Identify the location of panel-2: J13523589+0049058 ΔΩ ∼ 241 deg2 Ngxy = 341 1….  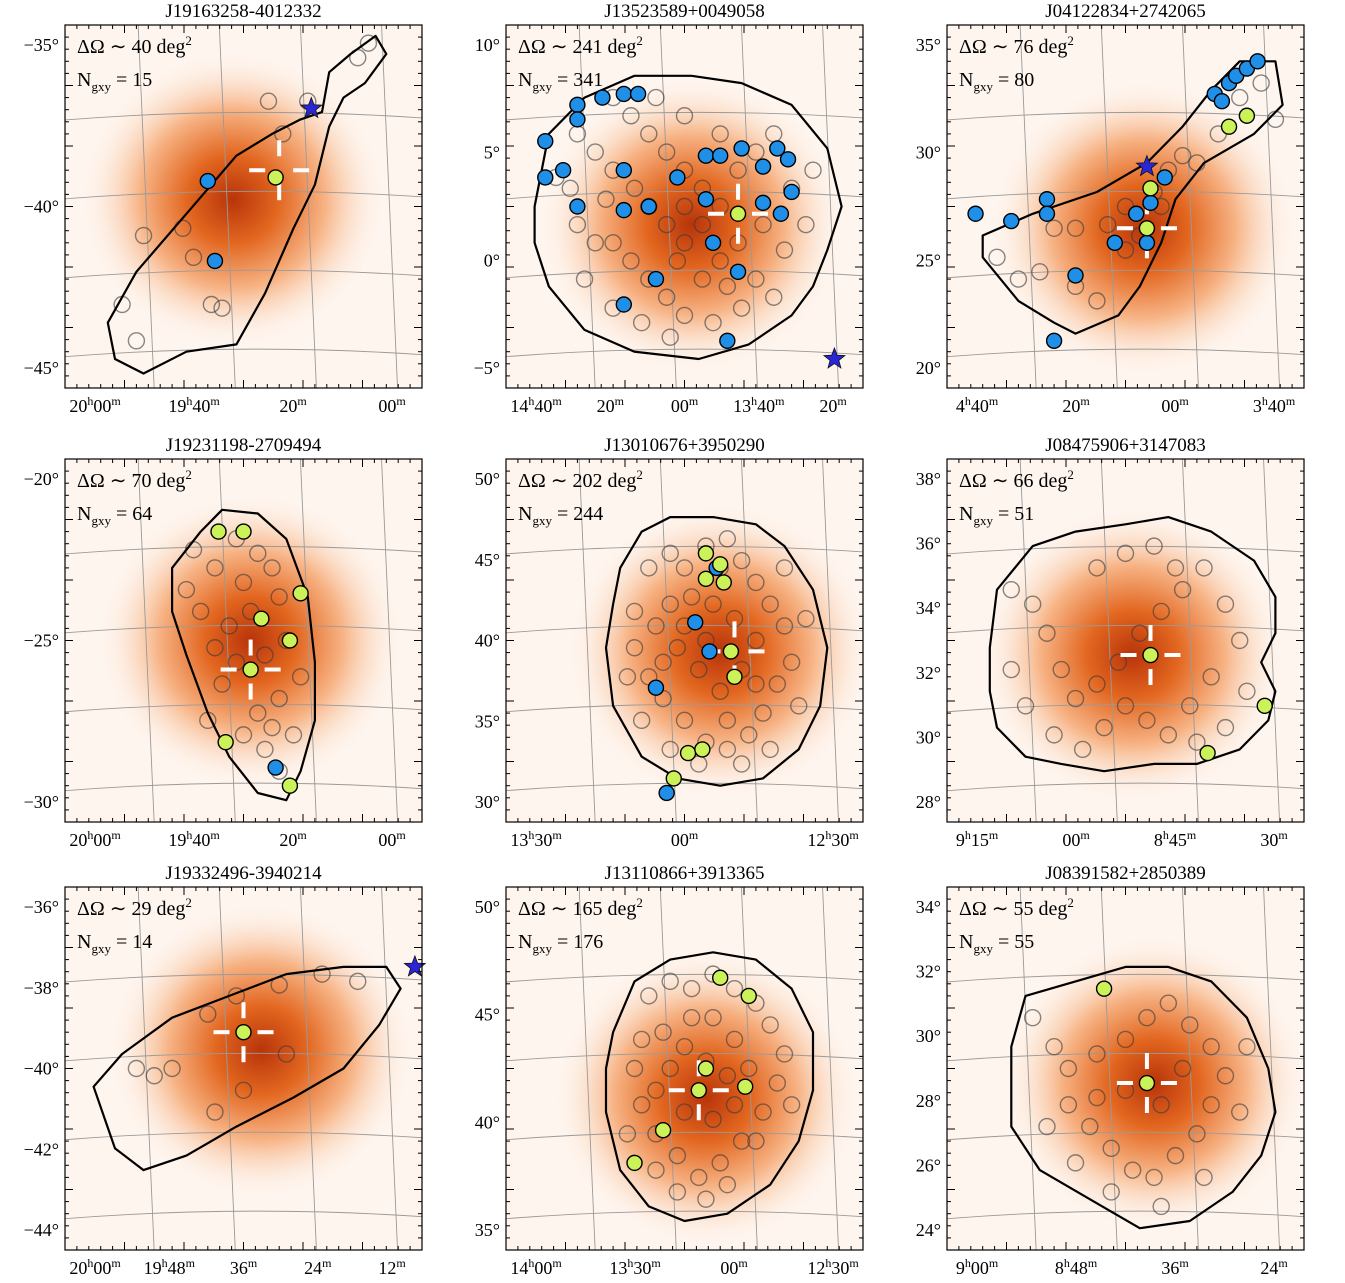
(669, 208).